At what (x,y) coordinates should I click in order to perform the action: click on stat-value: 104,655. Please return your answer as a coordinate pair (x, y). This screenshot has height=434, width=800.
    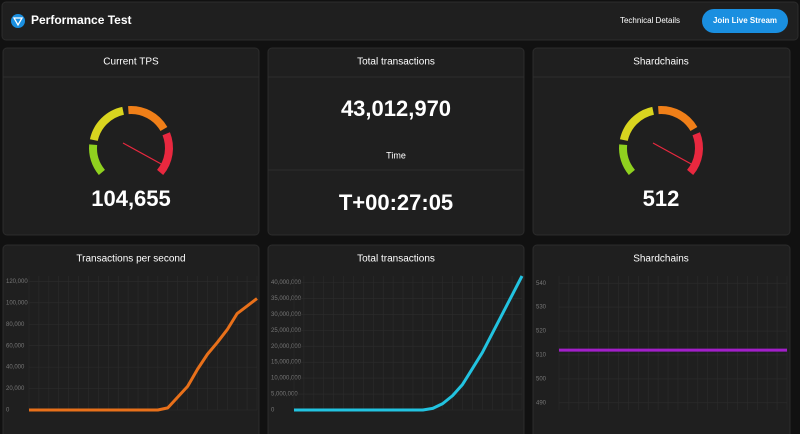
    Looking at the image, I should click on (131, 198).